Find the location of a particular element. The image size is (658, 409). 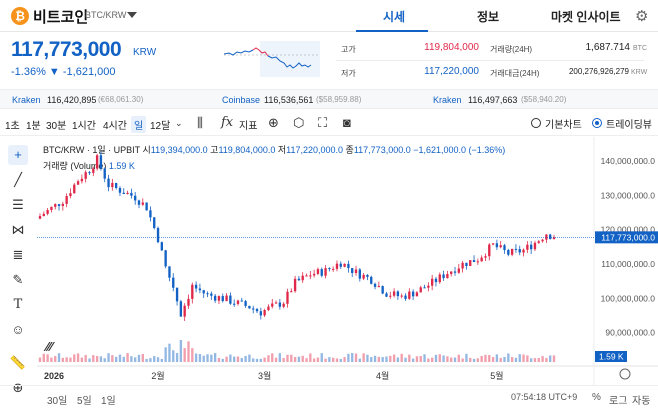

interval-4h: 4시간 is located at coordinates (115, 126).